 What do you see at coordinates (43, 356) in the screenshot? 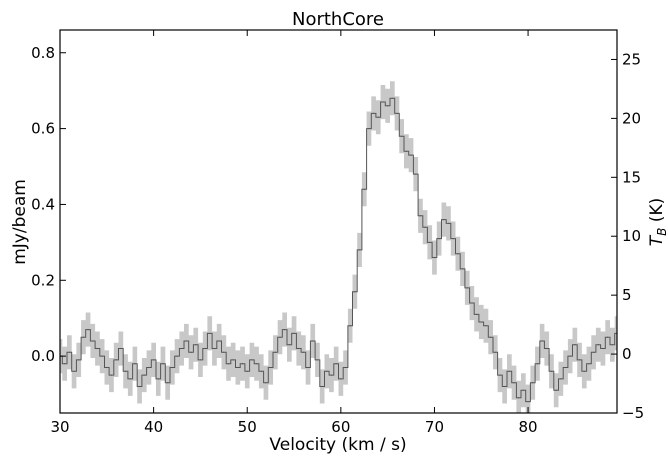
I see `y-tick-label: 0.0` at bounding box center [43, 356].